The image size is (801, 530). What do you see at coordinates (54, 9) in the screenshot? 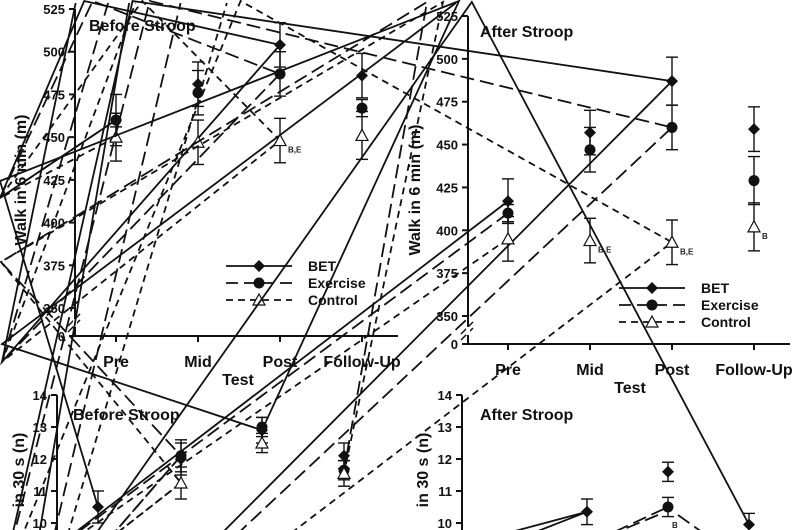
I see `y-tick-label: 525` at bounding box center [54, 9].